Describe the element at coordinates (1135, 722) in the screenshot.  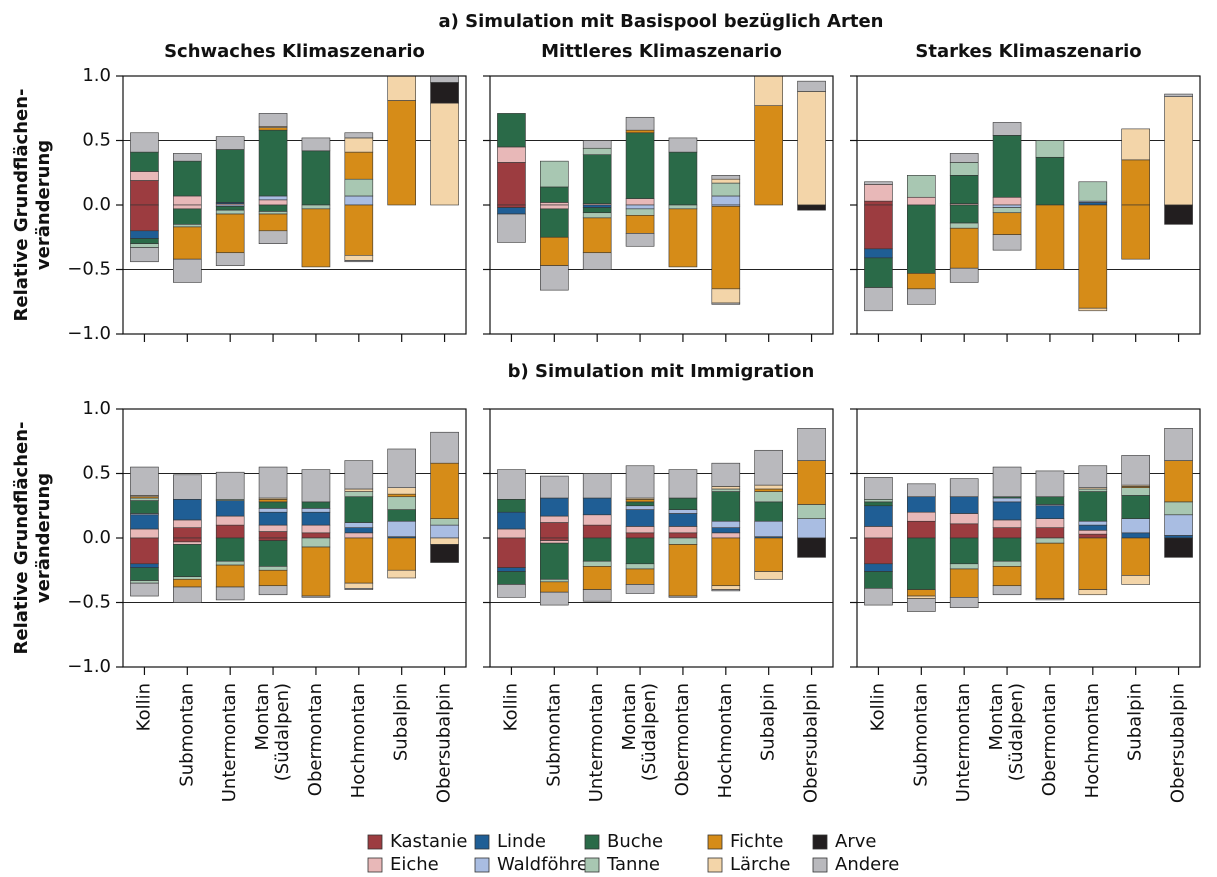
I see `x-tick-label: Subalpin` at that location.